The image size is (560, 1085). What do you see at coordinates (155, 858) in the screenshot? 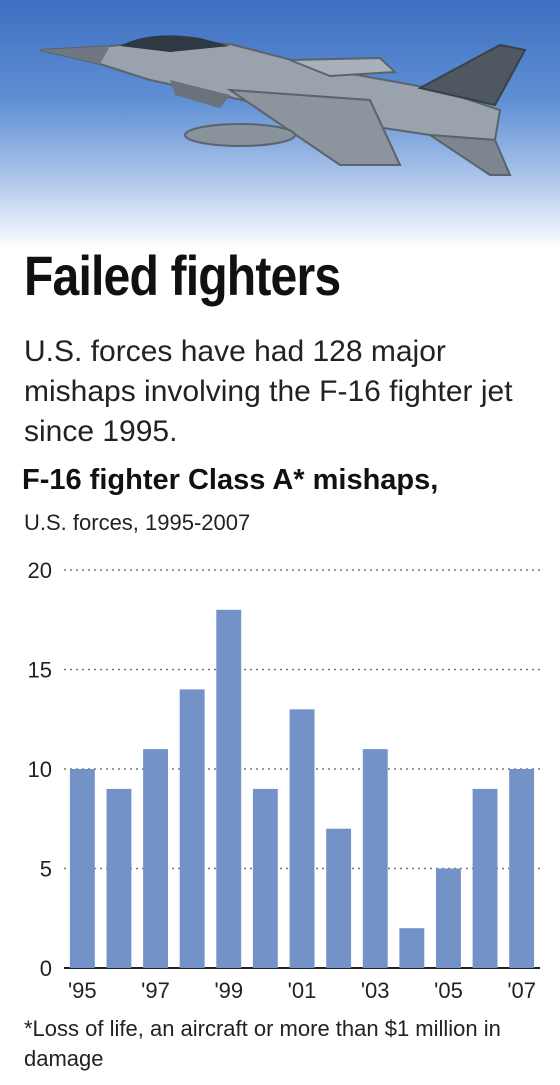
I see `bar-1997` at bounding box center [155, 858].